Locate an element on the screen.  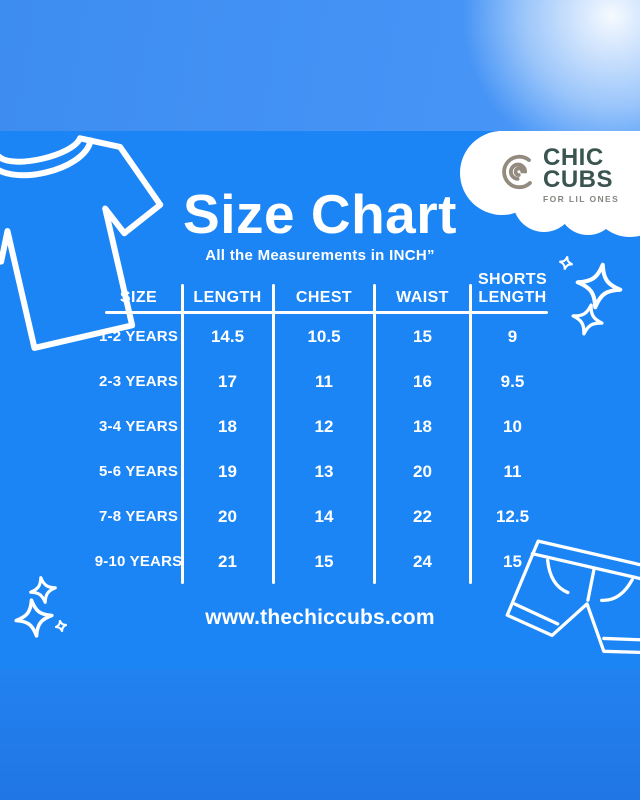
brand-logo-text: CHIC CUBS FOR LIL ONES is located at coordinates (581, 174).